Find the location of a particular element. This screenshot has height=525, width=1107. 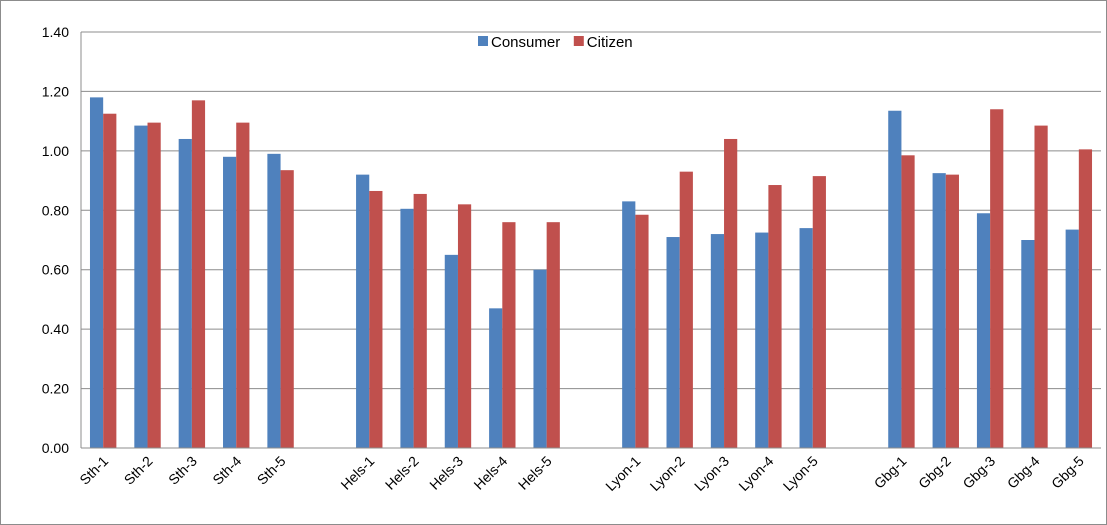

y-tick-label: 1.00 is located at coordinates (55, 151).